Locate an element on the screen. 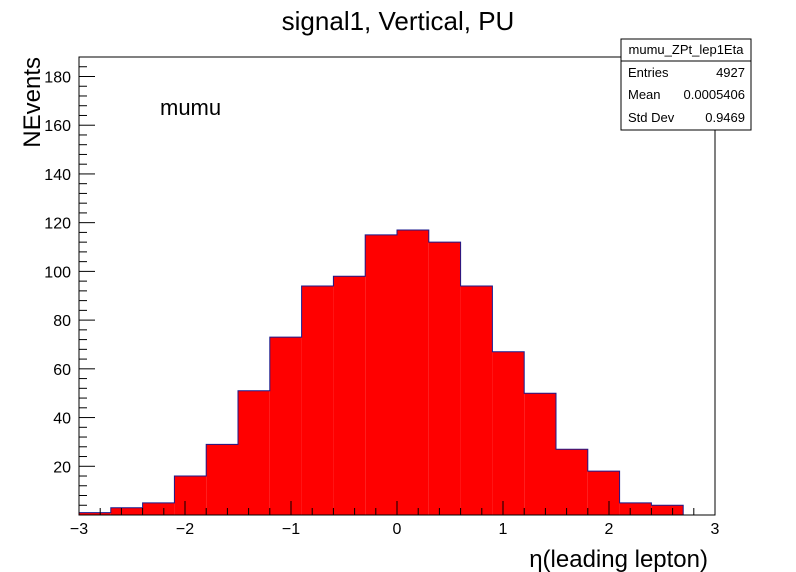 The height and width of the screenshot is (572, 796). x-tick-label: −3 is located at coordinates (79, 529).